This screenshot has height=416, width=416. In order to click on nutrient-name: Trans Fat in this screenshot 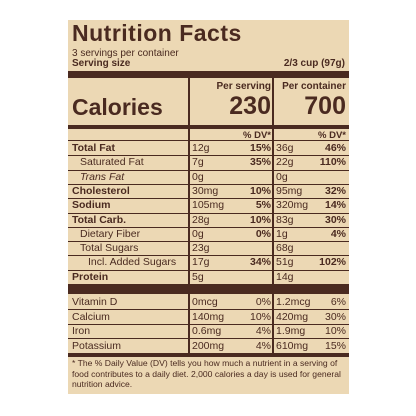, I will do `click(102, 176)`.